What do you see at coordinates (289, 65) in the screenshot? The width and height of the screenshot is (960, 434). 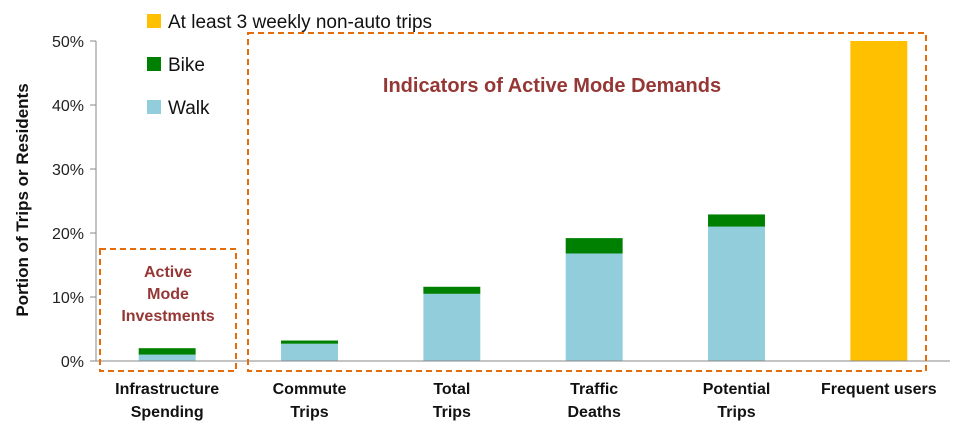 I see `legend: At least 3 weekly non-auto trips Bike Walk` at bounding box center [289, 65].